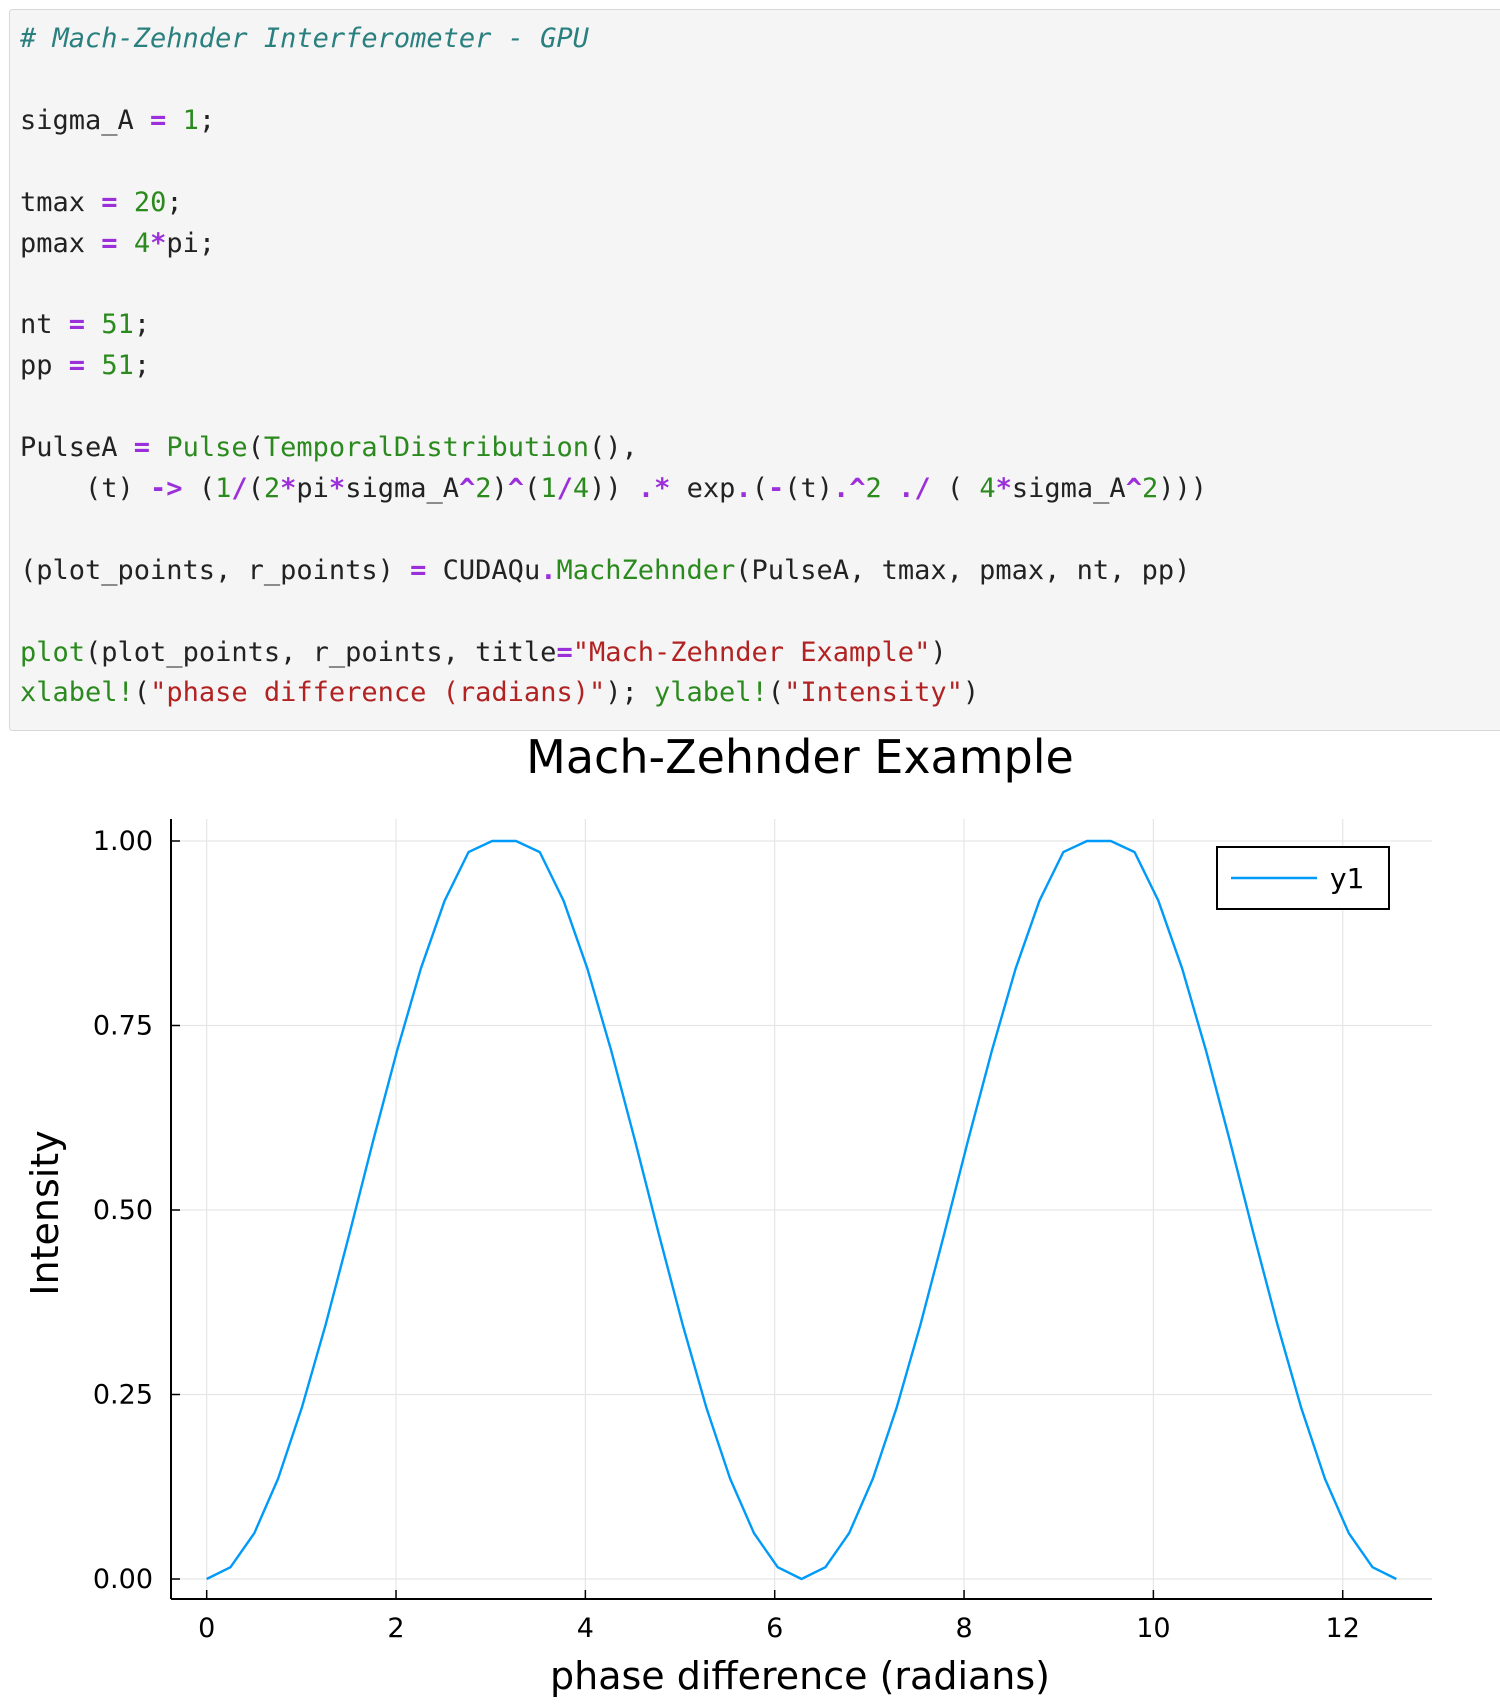  What do you see at coordinates (1343, 1628) in the screenshot?
I see `x-tick-label: 12` at bounding box center [1343, 1628].